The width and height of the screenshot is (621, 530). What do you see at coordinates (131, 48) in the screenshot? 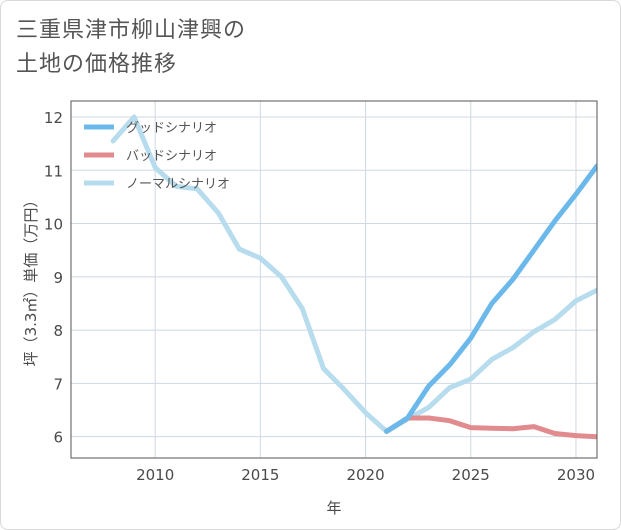
I see `chart-title: 三重県津市柳山津興の 土地の価格推移` at bounding box center [131, 48].